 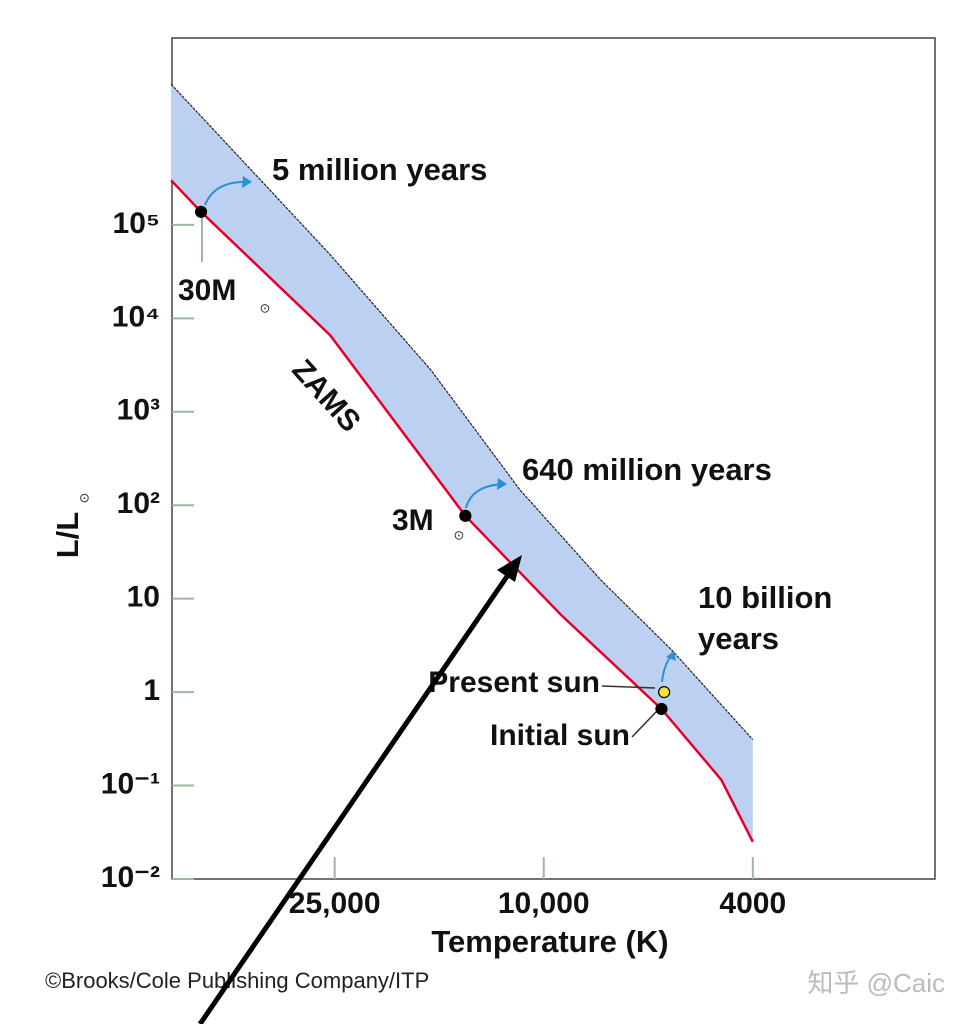 What do you see at coordinates (379, 169) in the screenshot?
I see `annotation: 5 million years` at bounding box center [379, 169].